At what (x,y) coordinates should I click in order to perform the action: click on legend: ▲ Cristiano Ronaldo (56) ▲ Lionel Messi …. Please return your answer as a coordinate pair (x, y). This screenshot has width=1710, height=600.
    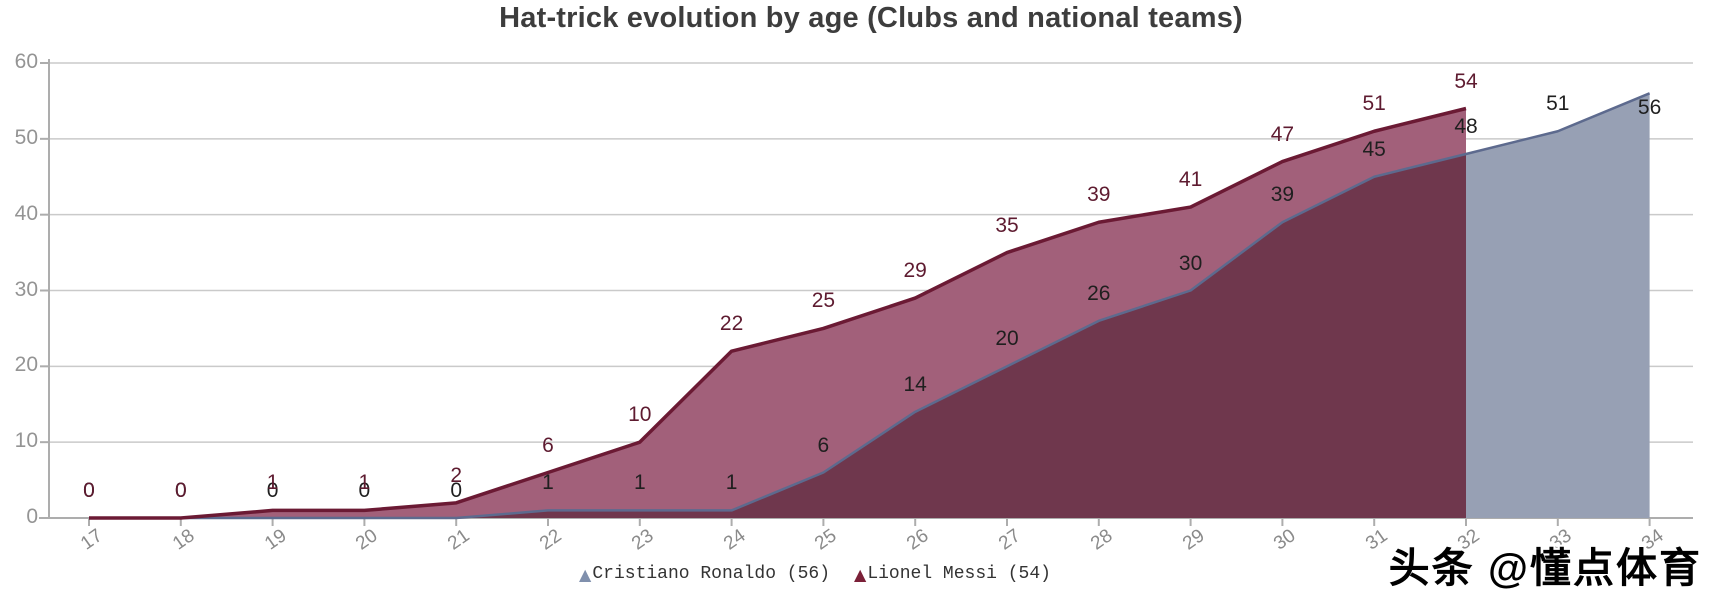
    Looking at the image, I should click on (815, 574).